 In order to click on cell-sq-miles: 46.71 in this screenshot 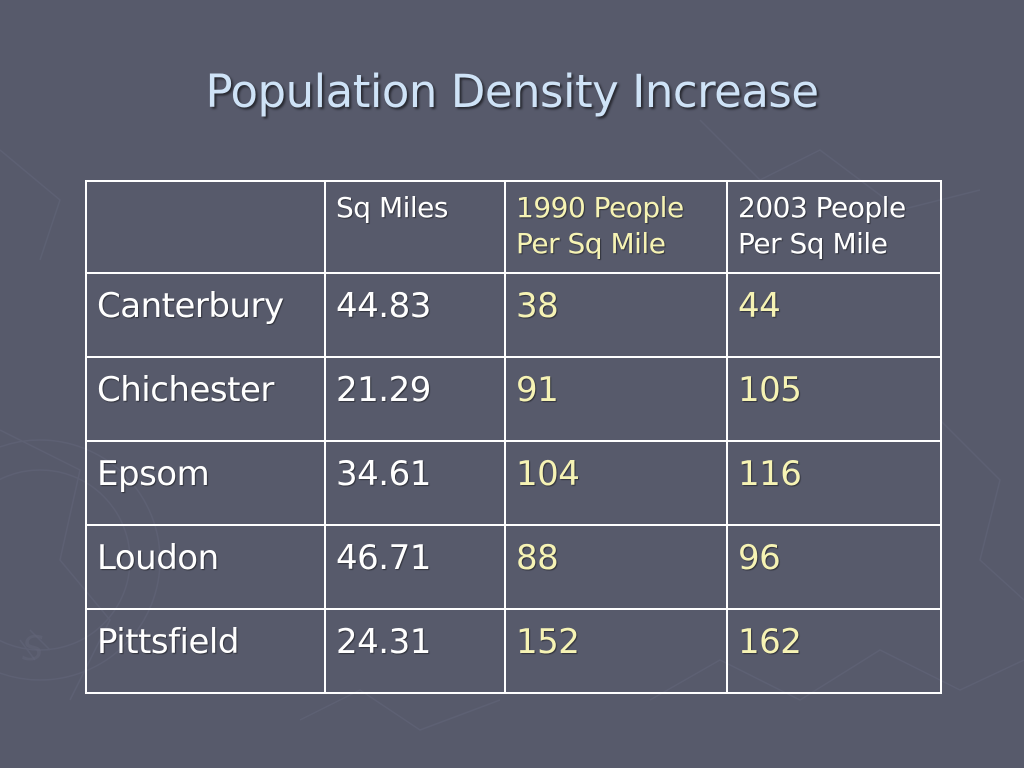, I will do `click(415, 567)`.